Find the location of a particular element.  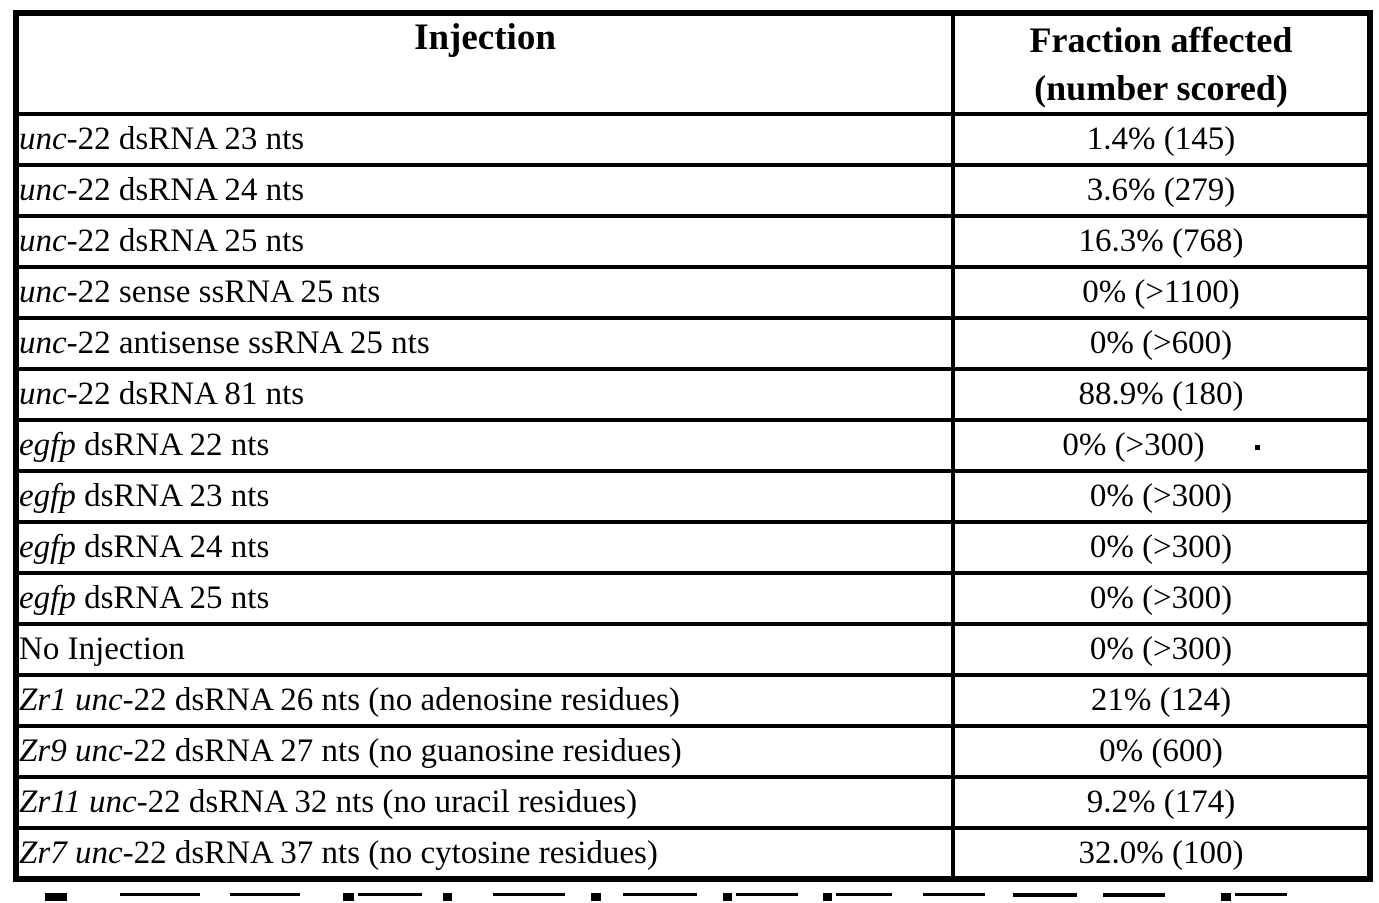

injection-text: No Injection is located at coordinates (102, 649).